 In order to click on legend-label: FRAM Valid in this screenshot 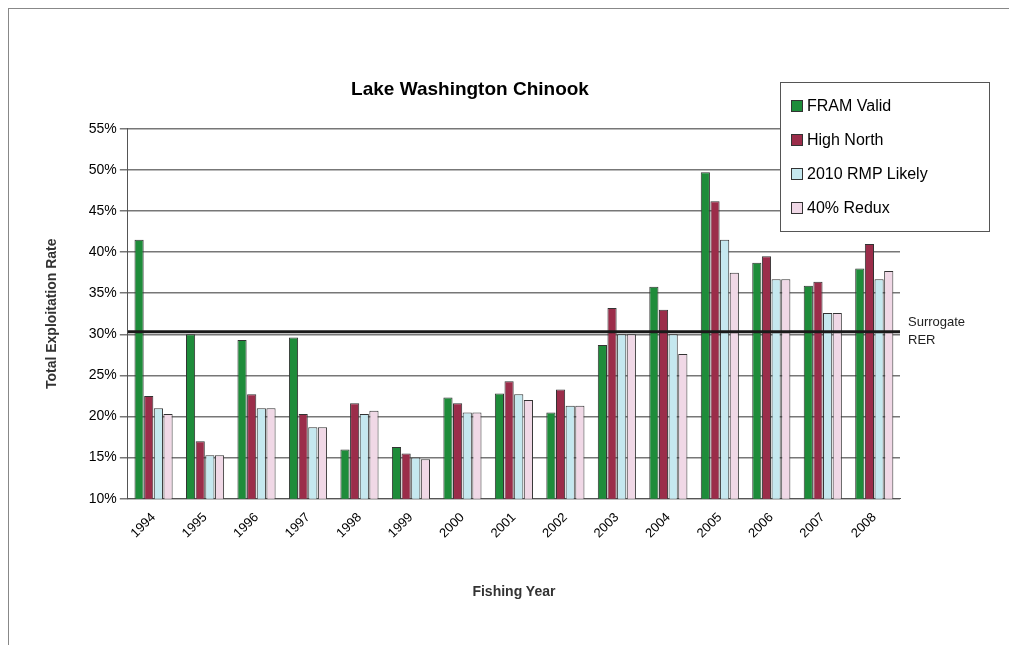, I will do `click(849, 106)`.